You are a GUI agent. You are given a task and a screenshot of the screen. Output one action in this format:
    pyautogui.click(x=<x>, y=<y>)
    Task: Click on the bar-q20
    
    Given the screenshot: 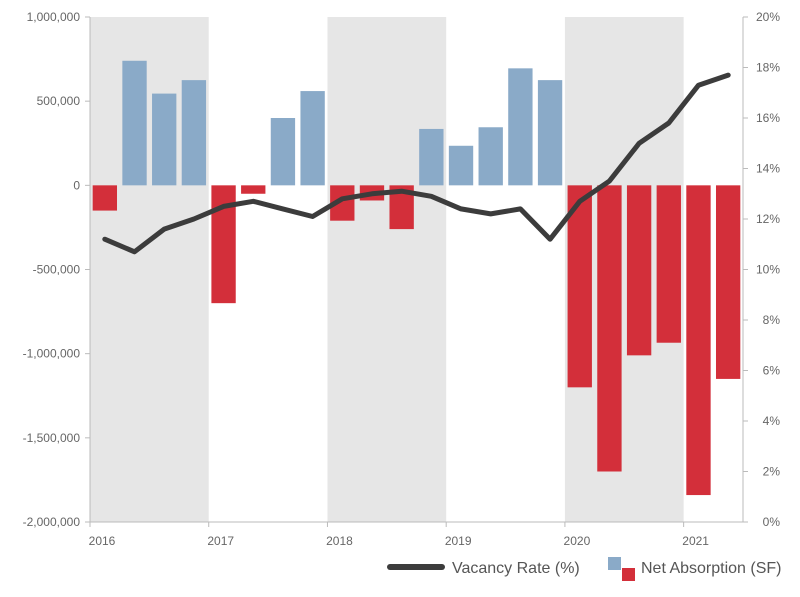 What is the action you would take?
    pyautogui.click(x=668, y=264)
    